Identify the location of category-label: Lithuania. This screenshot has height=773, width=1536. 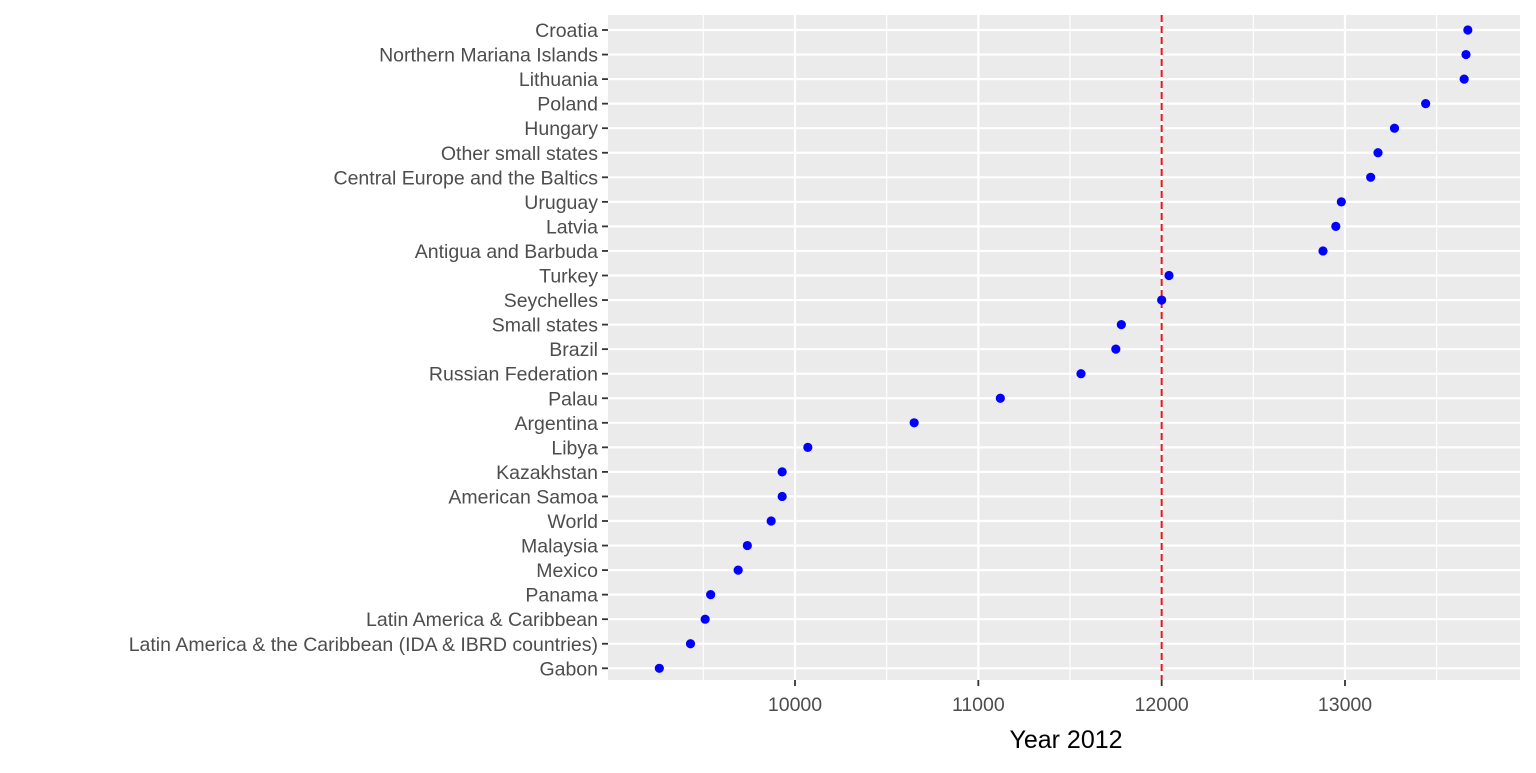
(558, 80).